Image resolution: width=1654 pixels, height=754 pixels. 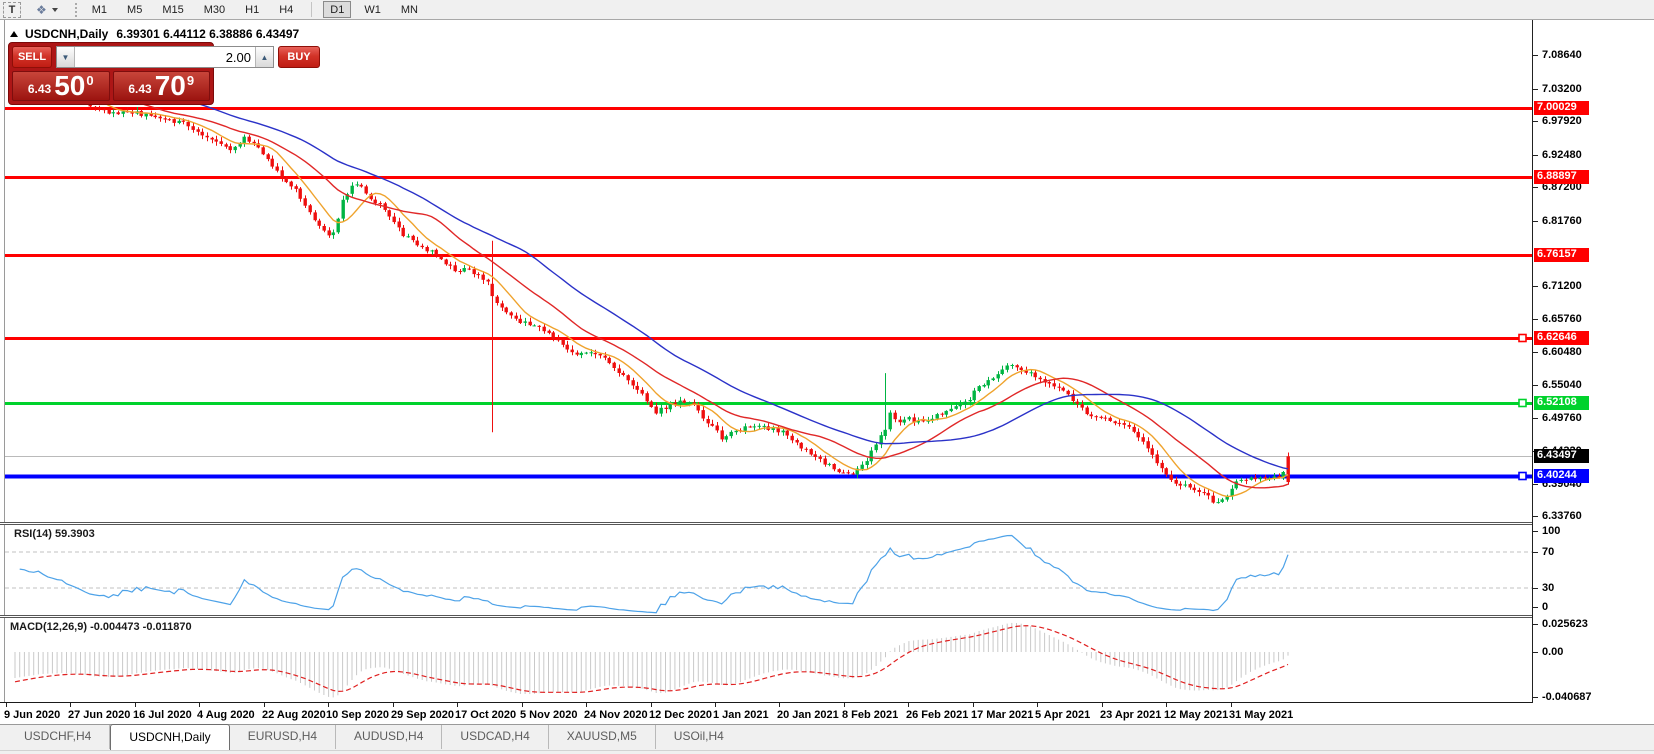 What do you see at coordinates (389, 737) in the screenshot?
I see `chart-tab-audusd-h4: AUDUSD,H4` at bounding box center [389, 737].